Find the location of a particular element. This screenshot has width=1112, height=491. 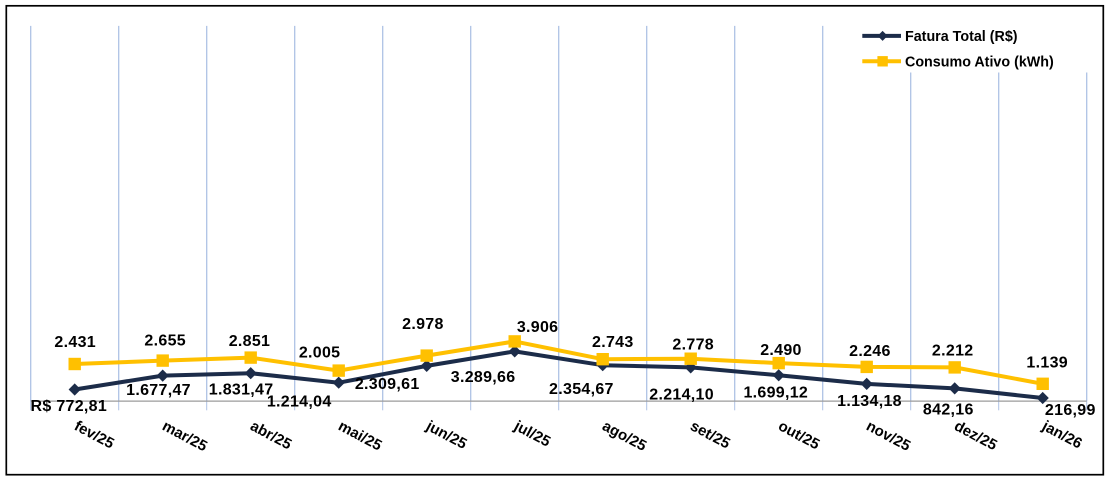

svg-text: Consumo Ativo (kWh) is located at coordinates (979, 62).